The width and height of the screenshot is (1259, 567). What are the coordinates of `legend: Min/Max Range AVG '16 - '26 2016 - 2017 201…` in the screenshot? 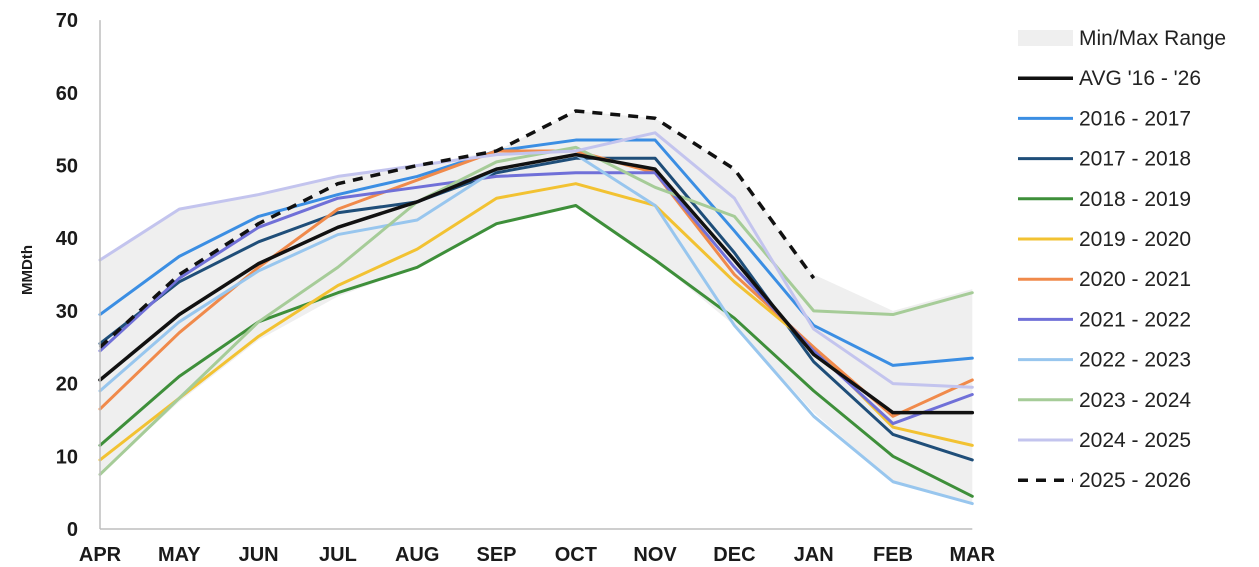 It's located at (1122, 259).